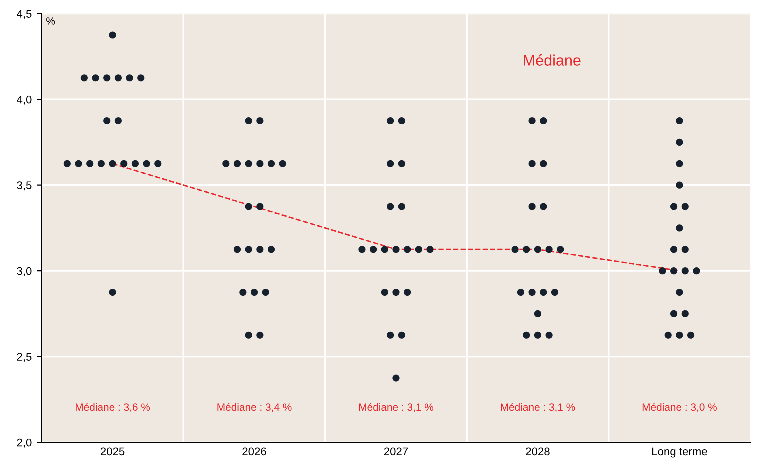 This screenshot has width=762, height=461. Describe the element at coordinates (113, 407) in the screenshot. I see `annotation: Médiane : 3,6 %` at that location.